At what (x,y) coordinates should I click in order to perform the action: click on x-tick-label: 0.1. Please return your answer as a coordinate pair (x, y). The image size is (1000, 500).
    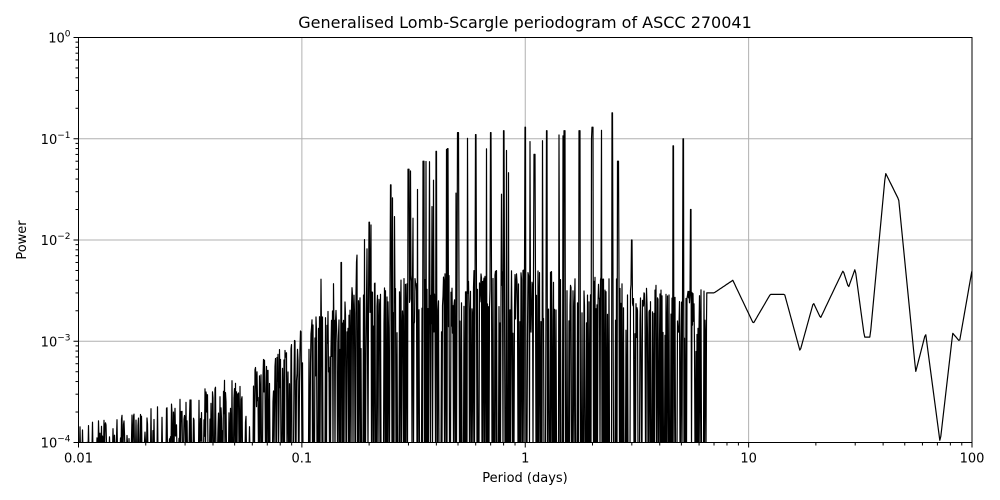
    Looking at the image, I should click on (302, 459).